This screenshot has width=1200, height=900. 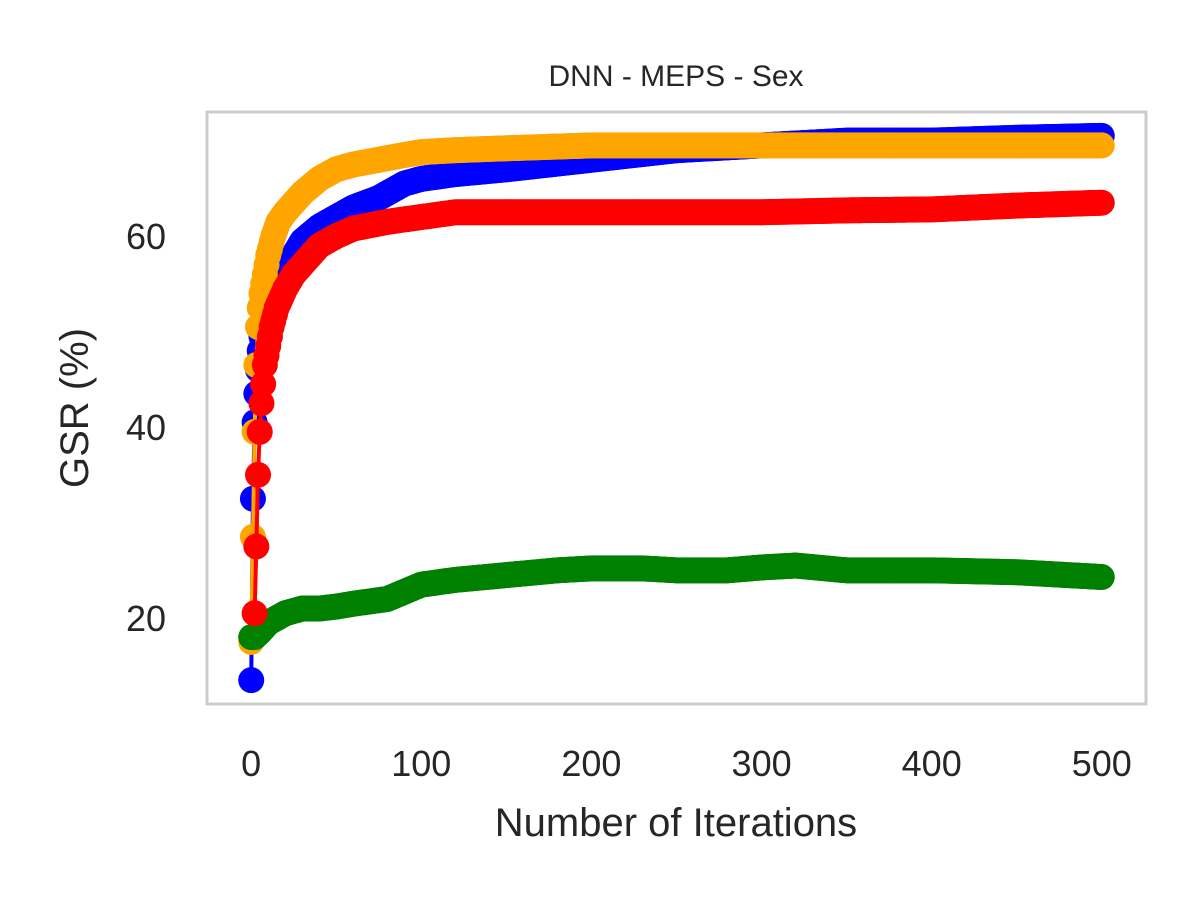 I want to click on x-tick-label: 200, so click(x=591, y=763).